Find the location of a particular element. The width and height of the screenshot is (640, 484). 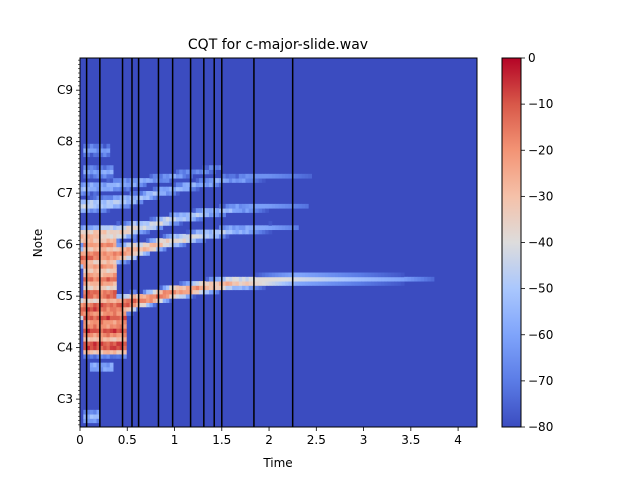

x-tick-label: 2.5 is located at coordinates (316, 440).